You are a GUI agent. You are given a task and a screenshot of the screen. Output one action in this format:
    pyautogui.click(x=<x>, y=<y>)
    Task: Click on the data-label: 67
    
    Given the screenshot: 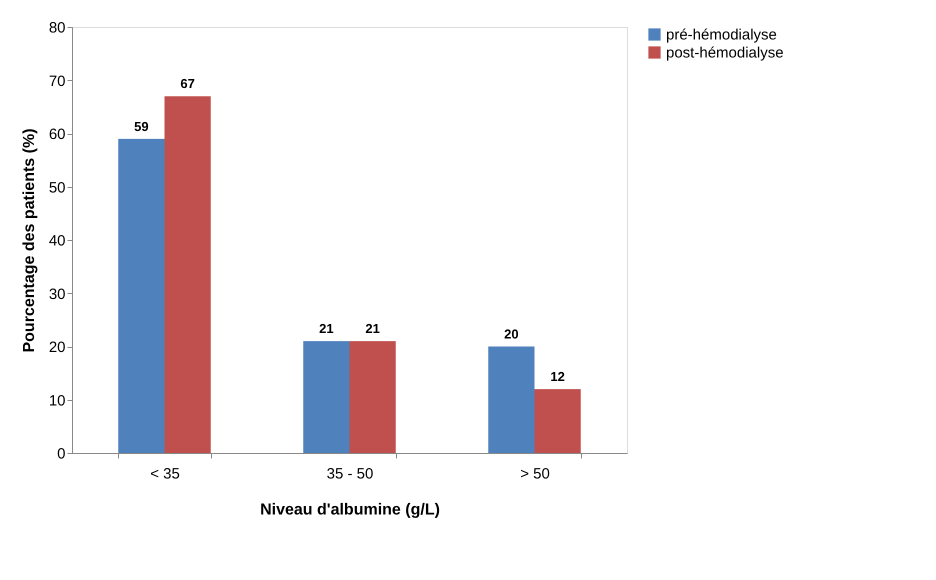 What is the action you would take?
    pyautogui.click(x=187, y=84)
    